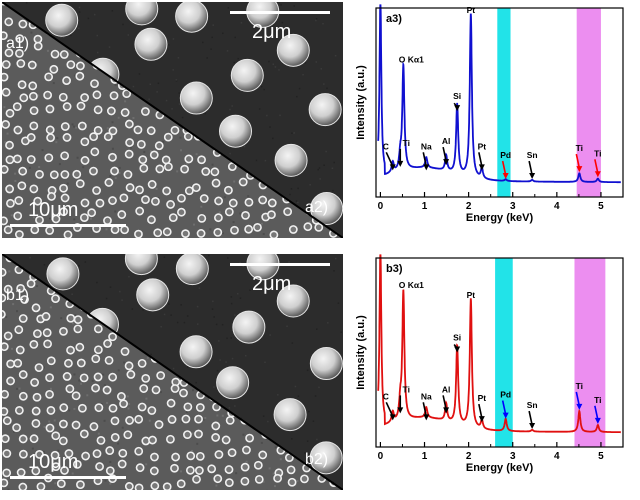 This screenshot has width=640, height=500. I want to click on peak-label: Ti, so click(579, 386).